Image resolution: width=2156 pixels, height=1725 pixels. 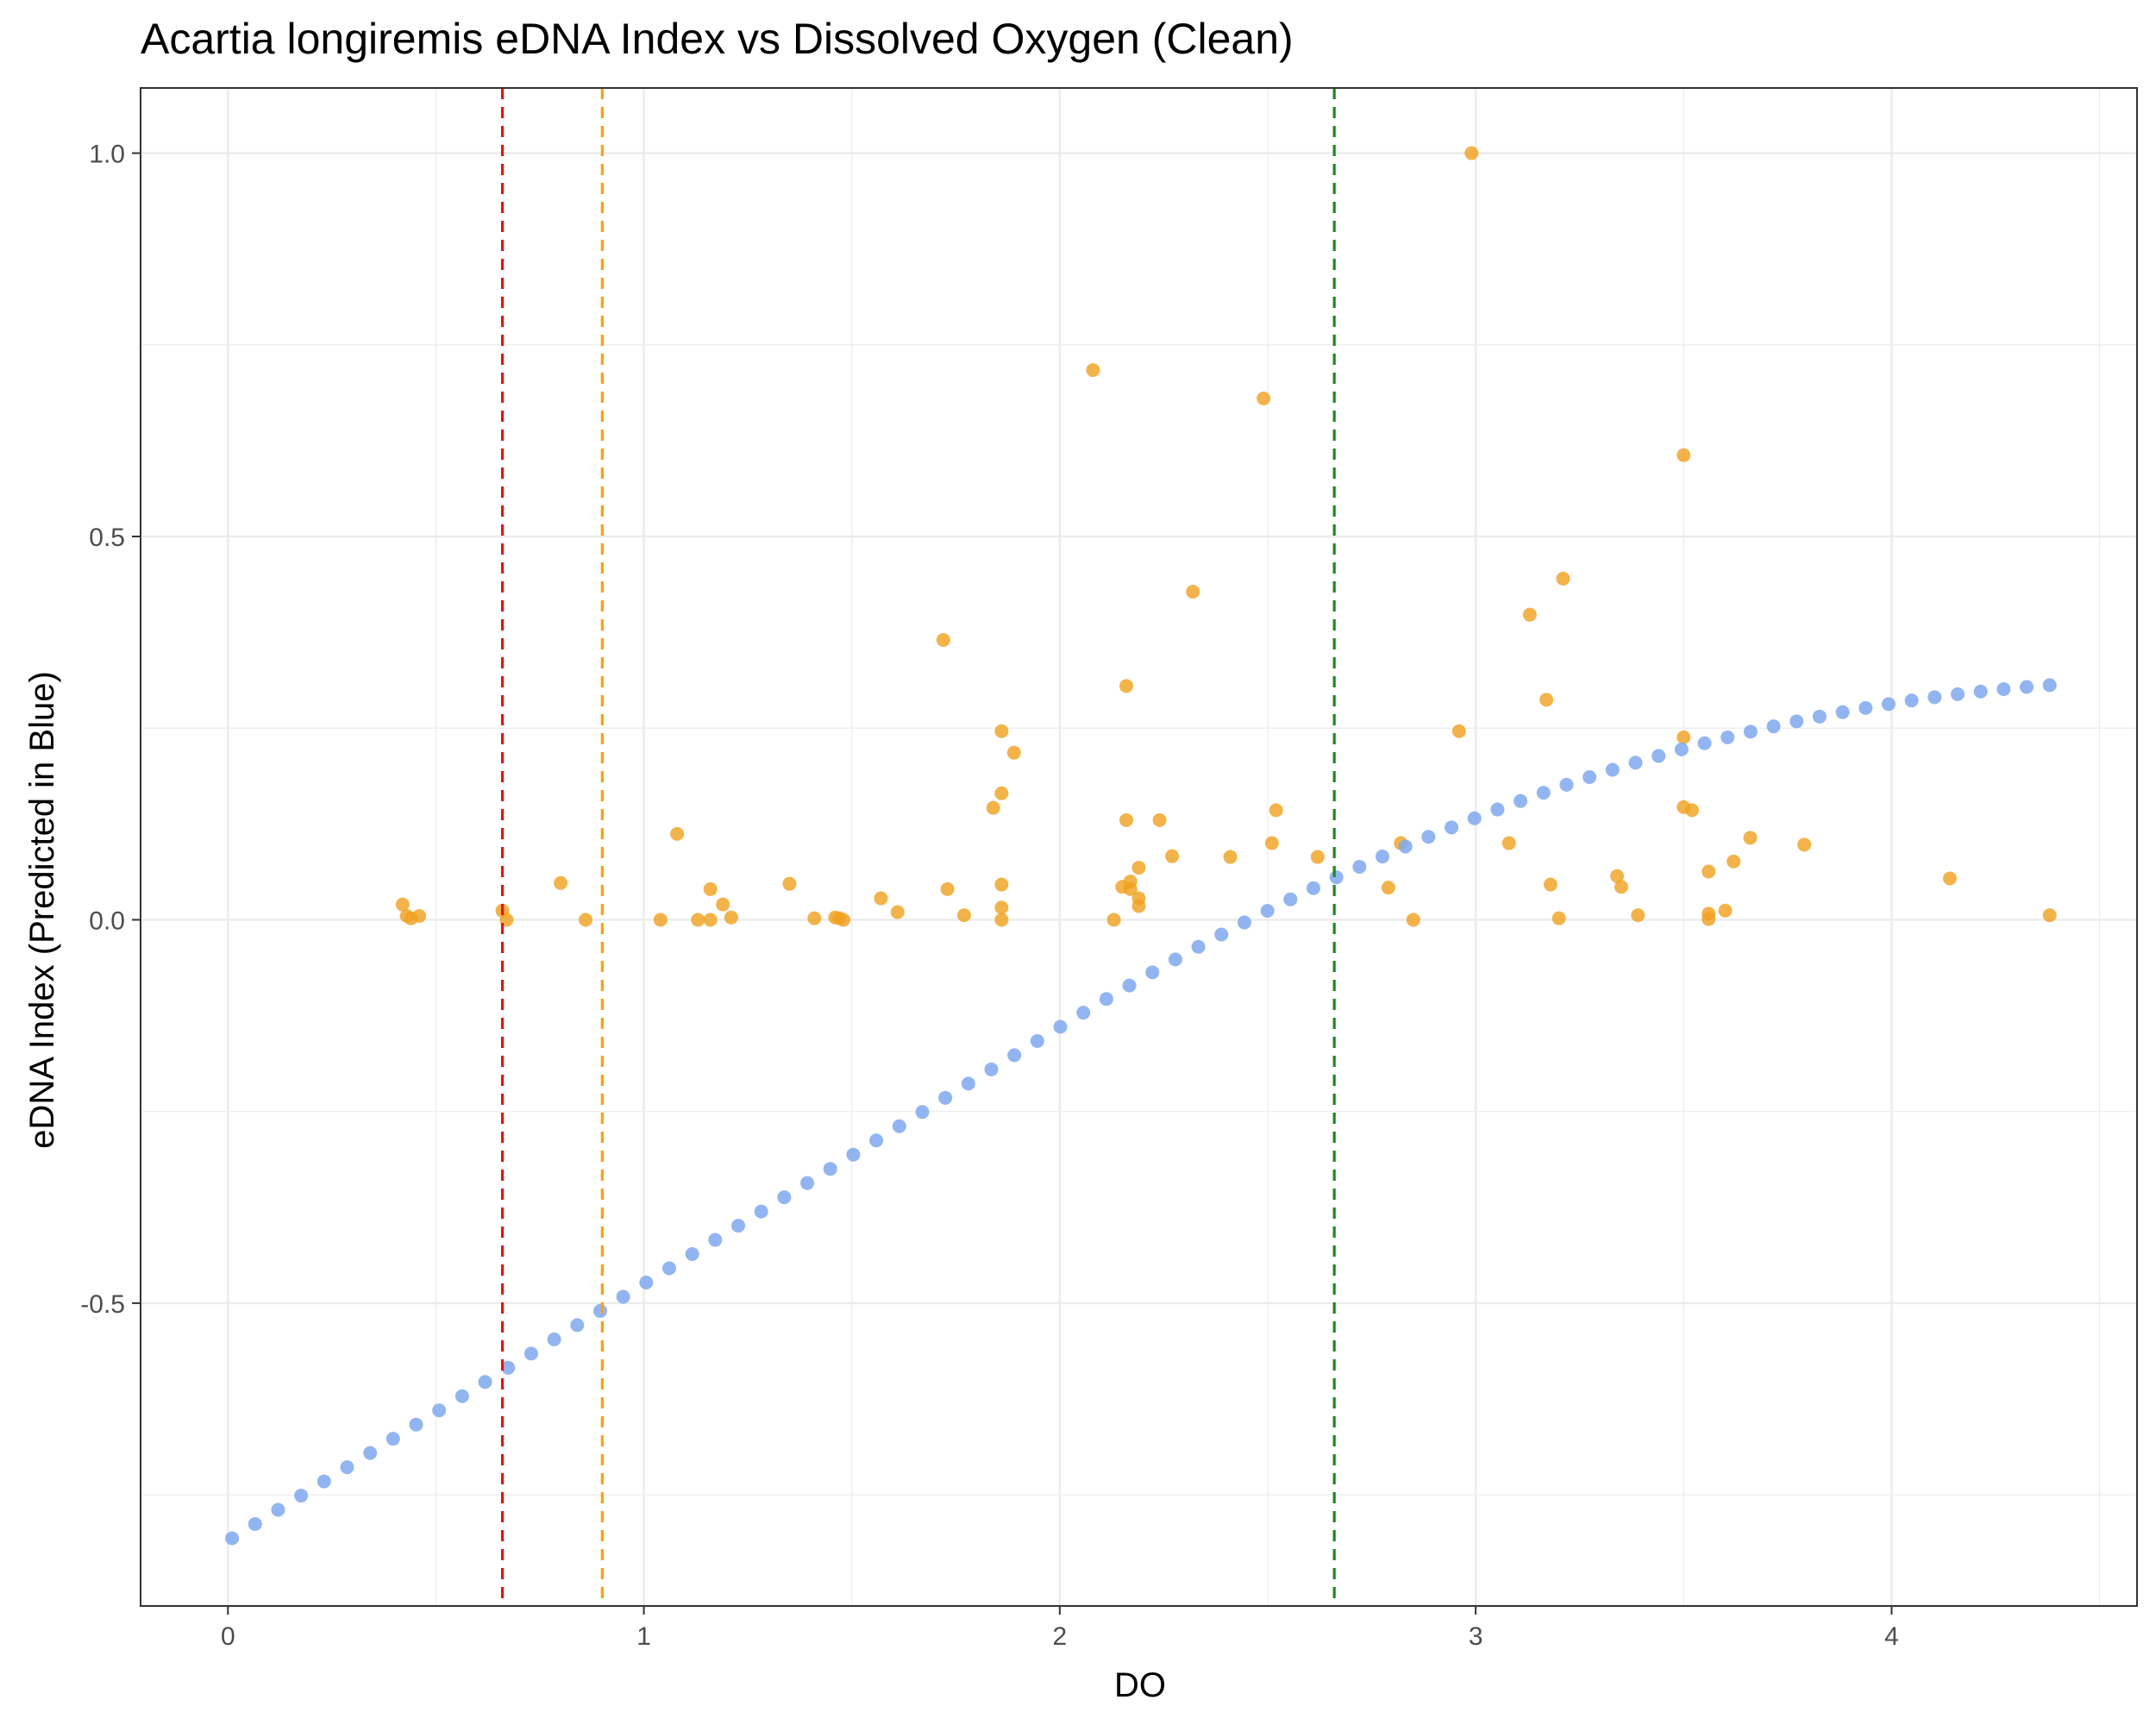 I want to click on y-tick-label: 0.0, so click(x=107, y=921).